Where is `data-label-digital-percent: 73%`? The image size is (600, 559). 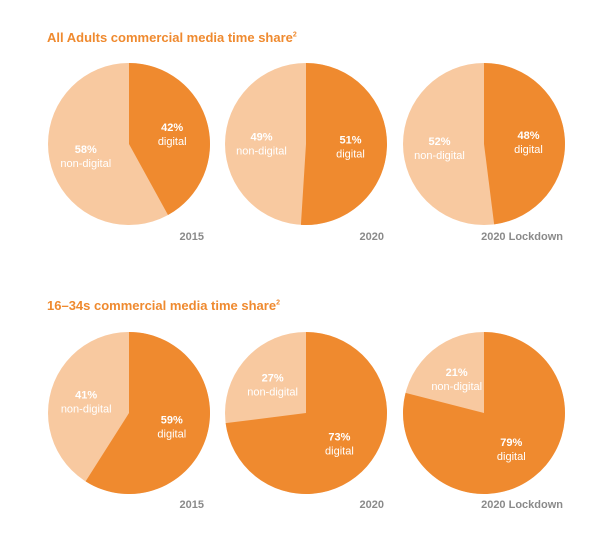 data-label-digital-percent: 73% is located at coordinates (339, 438).